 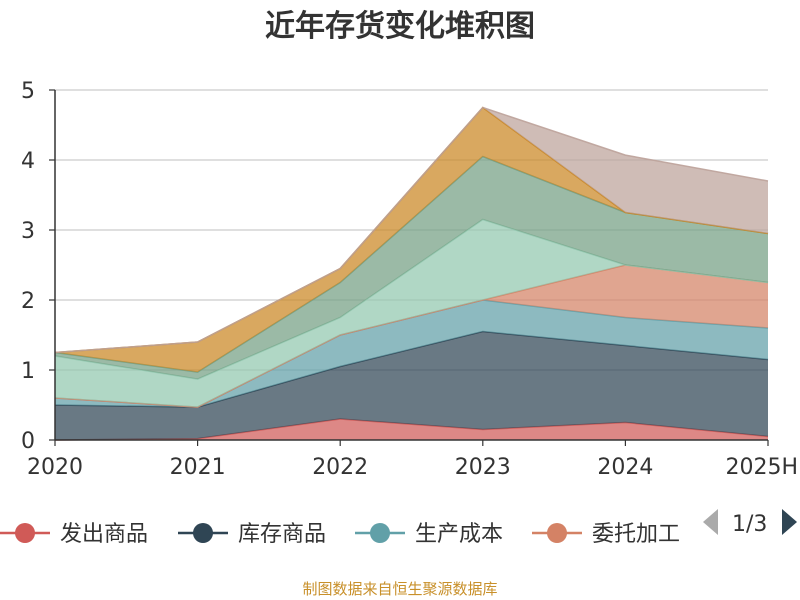 I want to click on x-tick-label: 2020, so click(x=55, y=467).